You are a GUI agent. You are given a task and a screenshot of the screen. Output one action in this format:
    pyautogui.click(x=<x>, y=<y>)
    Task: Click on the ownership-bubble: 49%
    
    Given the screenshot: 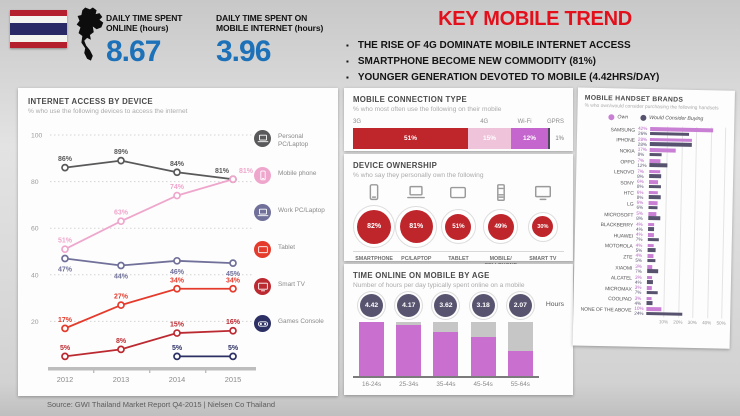 What is the action you would take?
    pyautogui.click(x=500, y=226)
    